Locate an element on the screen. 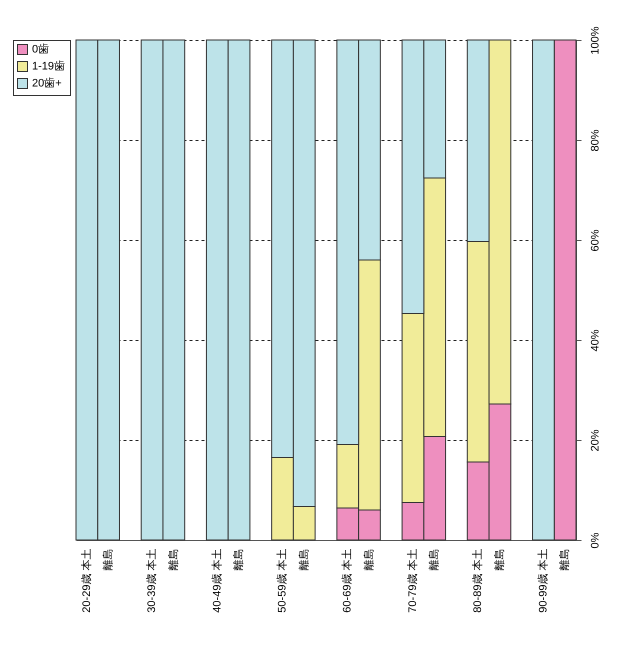  x-tick-label: 70-79歳 本土 is located at coordinates (412, 580).